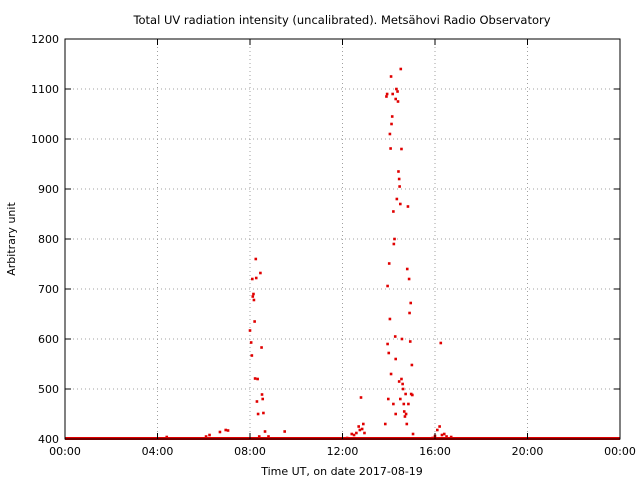  Describe the element at coordinates (45, 89) in the screenshot. I see `y-tick-label: 1100` at that location.